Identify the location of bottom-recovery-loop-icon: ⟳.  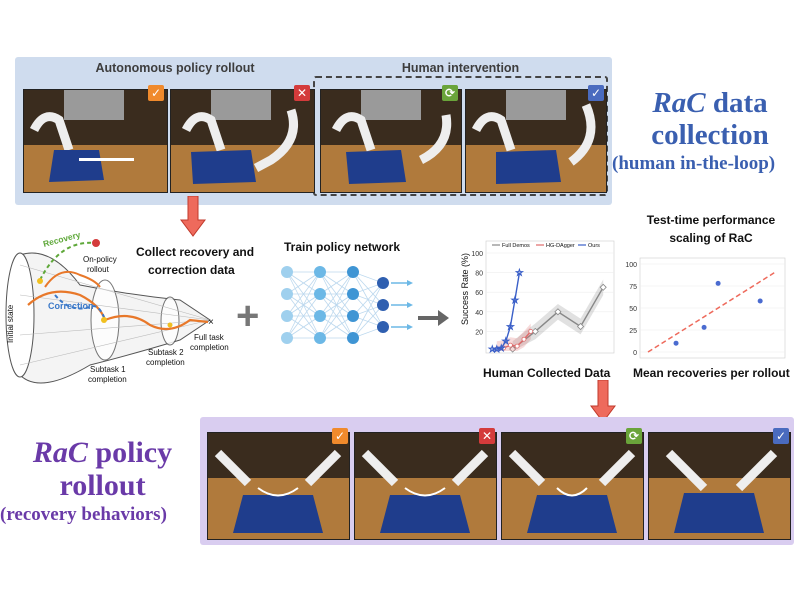
(634, 436).